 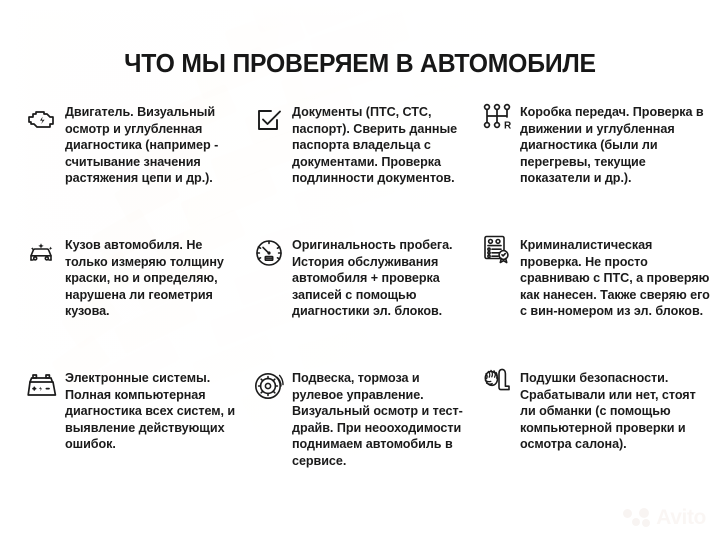 I want to click on car-body-shine-icon, so click(x=42, y=253).